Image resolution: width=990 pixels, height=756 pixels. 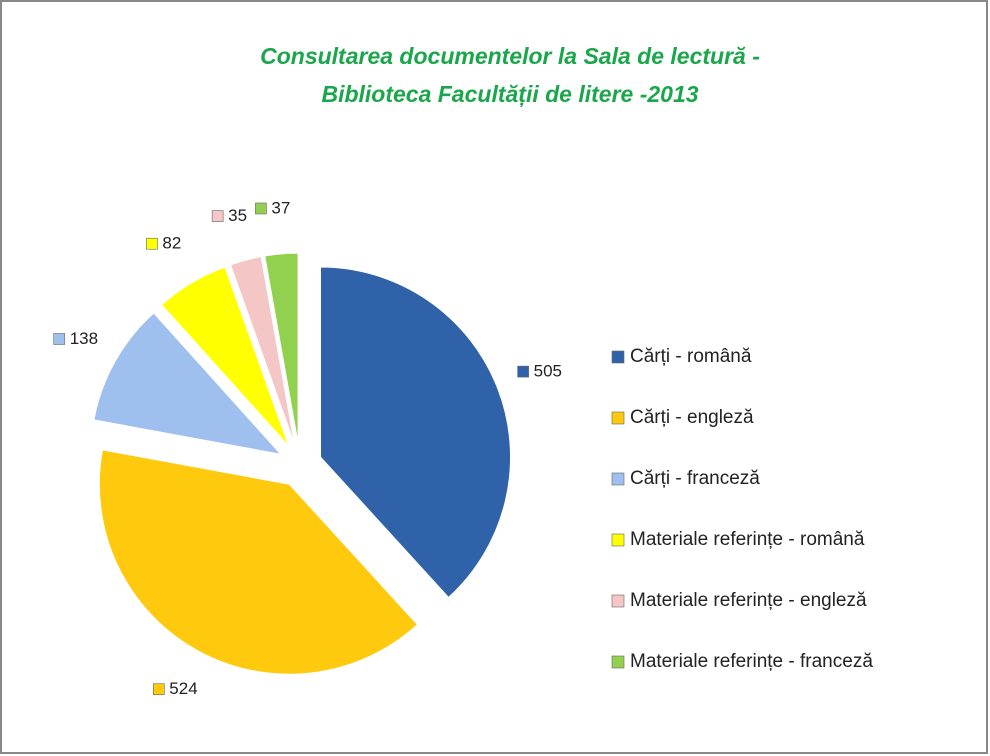 I want to click on legend-label: Cărți - franceză, so click(x=695, y=478).